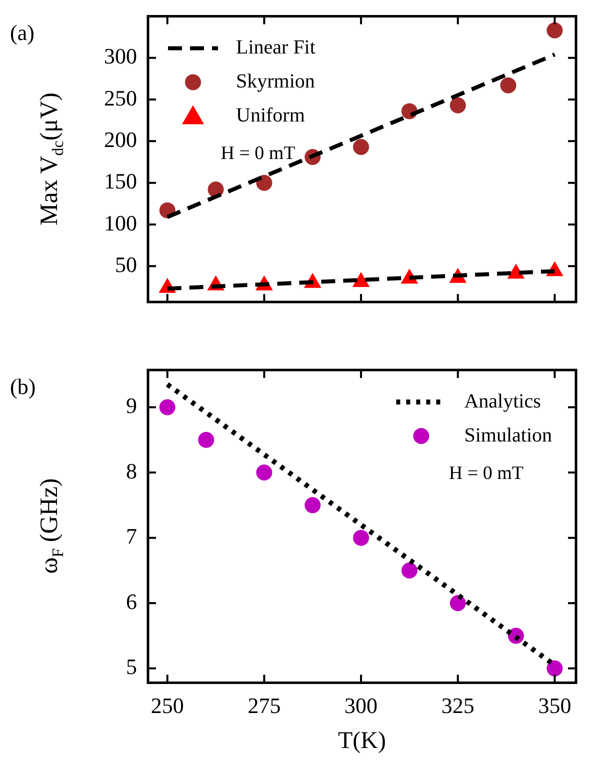  Describe the element at coordinates (120, 56) in the screenshot. I see `y-tick-label: 300` at that location.